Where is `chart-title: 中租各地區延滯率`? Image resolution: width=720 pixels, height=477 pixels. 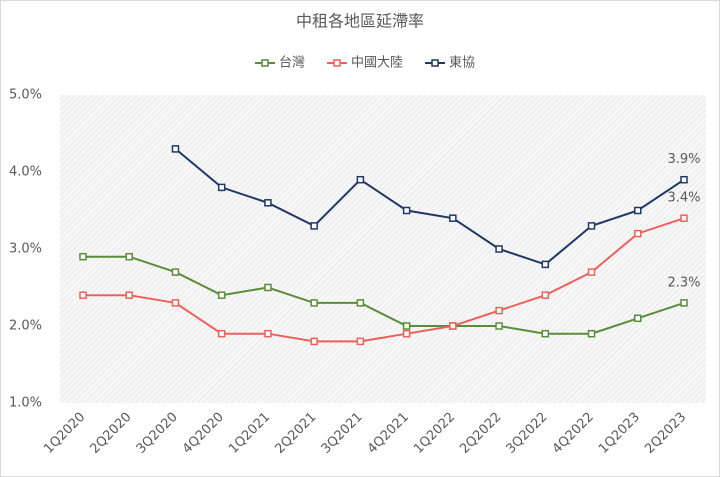
chart-title: 中租各地區延滯率 is located at coordinates (360, 21).